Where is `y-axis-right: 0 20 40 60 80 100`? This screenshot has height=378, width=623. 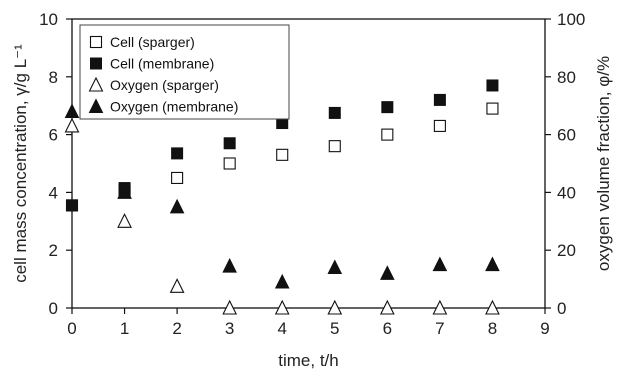 y-axis-right: 0 20 40 60 80 100 is located at coordinates (565, 164).